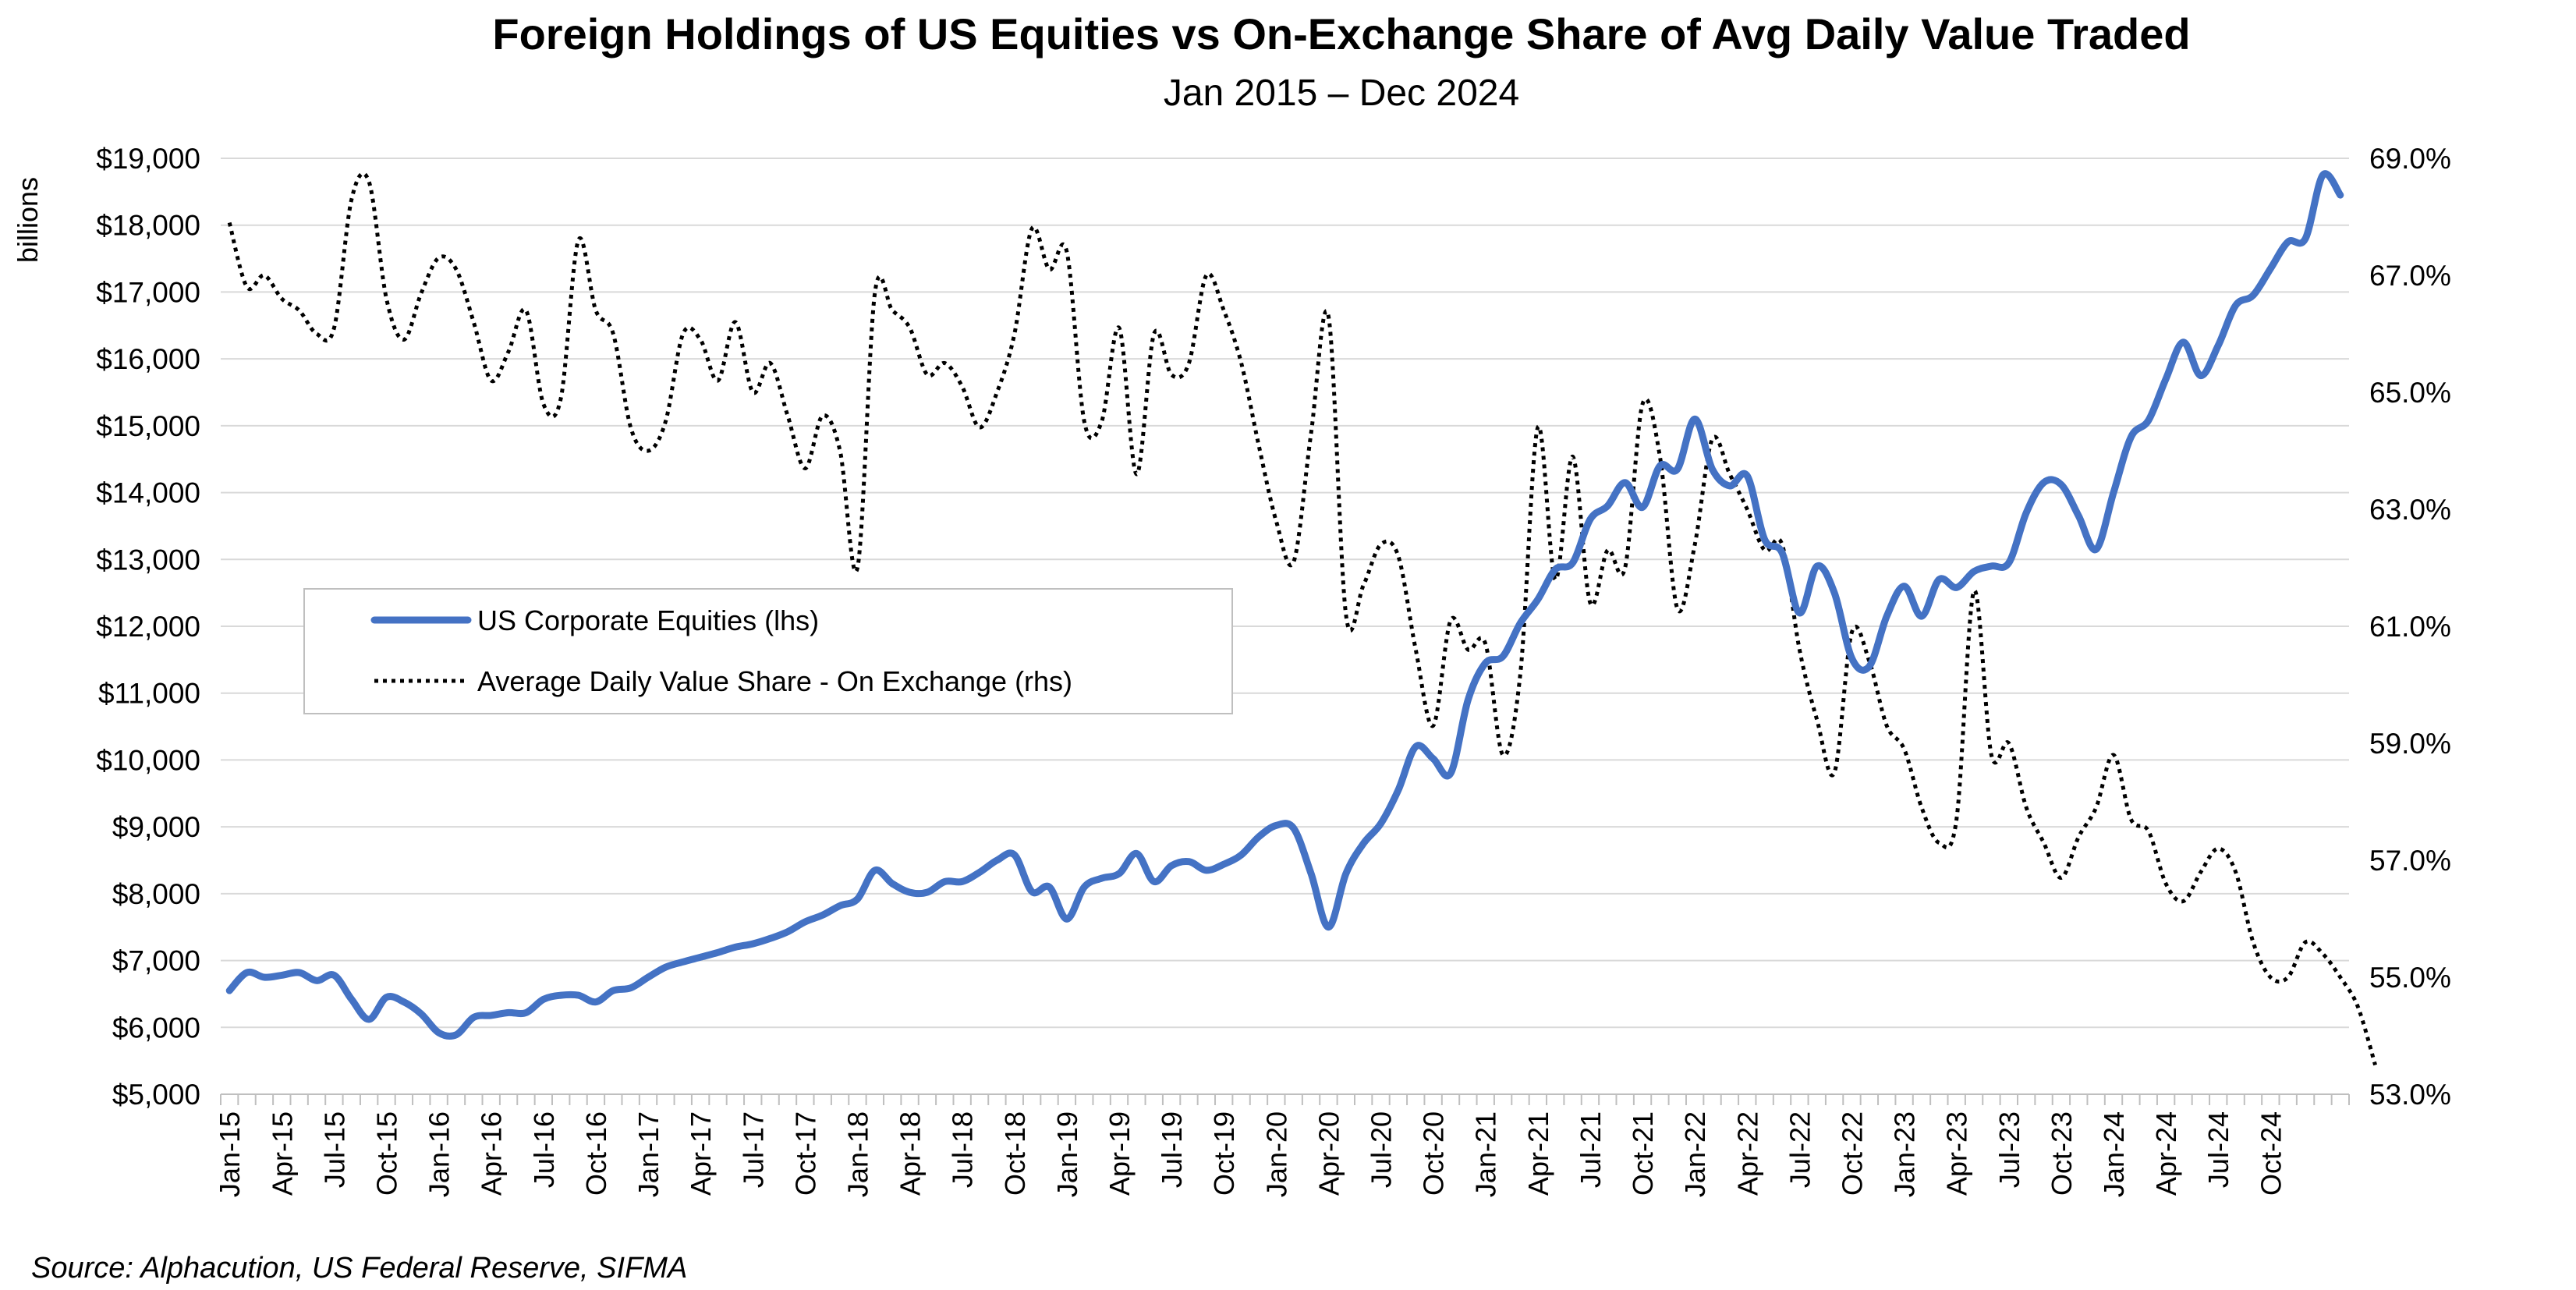  What do you see at coordinates (1800, 1149) in the screenshot?
I see `x-tick-label: Jul-22` at bounding box center [1800, 1149].